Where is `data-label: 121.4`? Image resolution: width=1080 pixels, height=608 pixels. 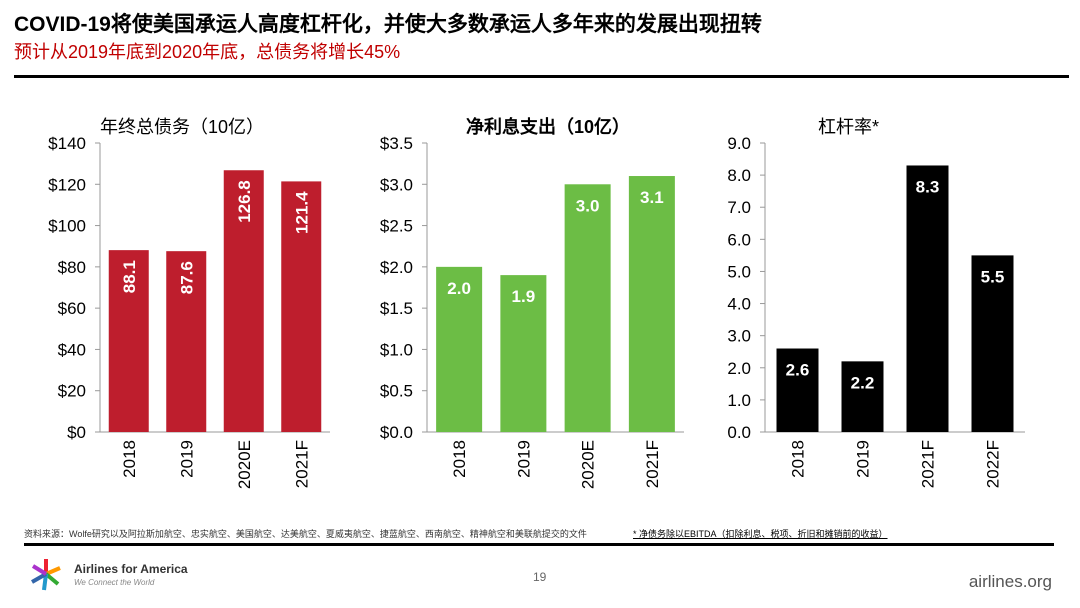 data-label: 121.4 is located at coordinates (301, 212).